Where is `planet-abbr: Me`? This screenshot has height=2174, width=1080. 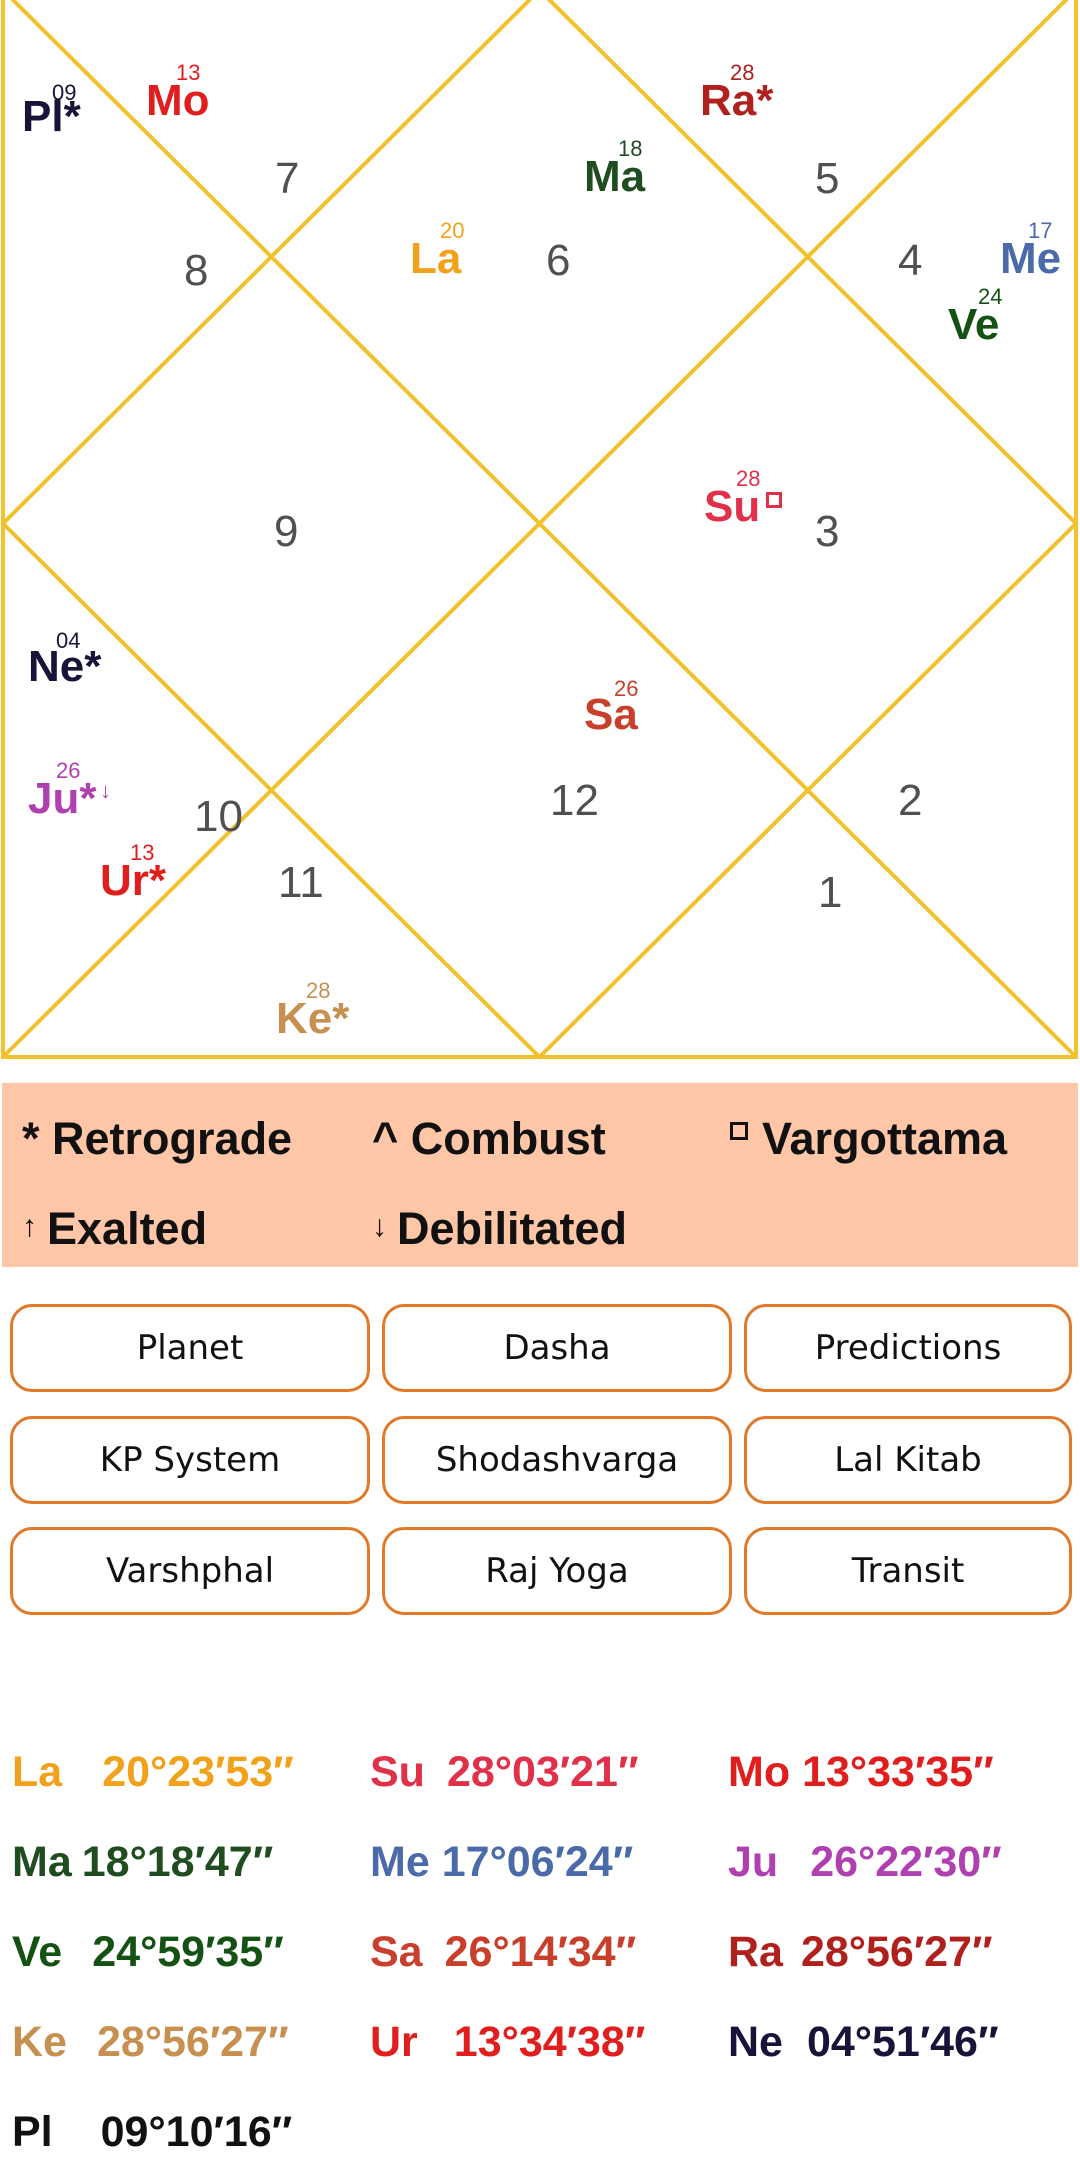
planet-abbr: Me is located at coordinates (1031, 258).